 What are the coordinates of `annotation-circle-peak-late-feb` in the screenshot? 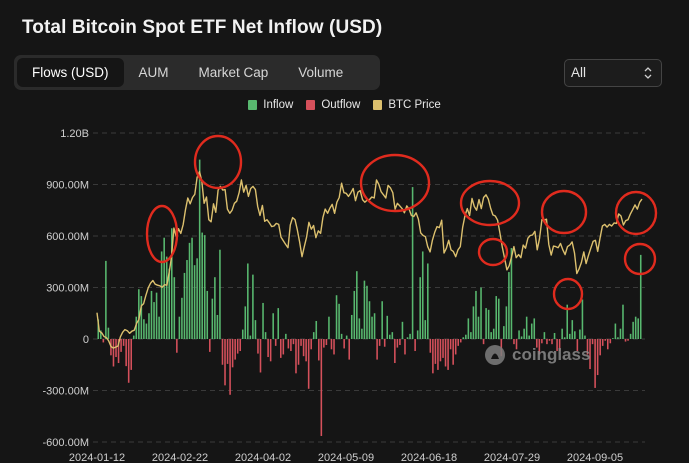 It's located at (218, 162).